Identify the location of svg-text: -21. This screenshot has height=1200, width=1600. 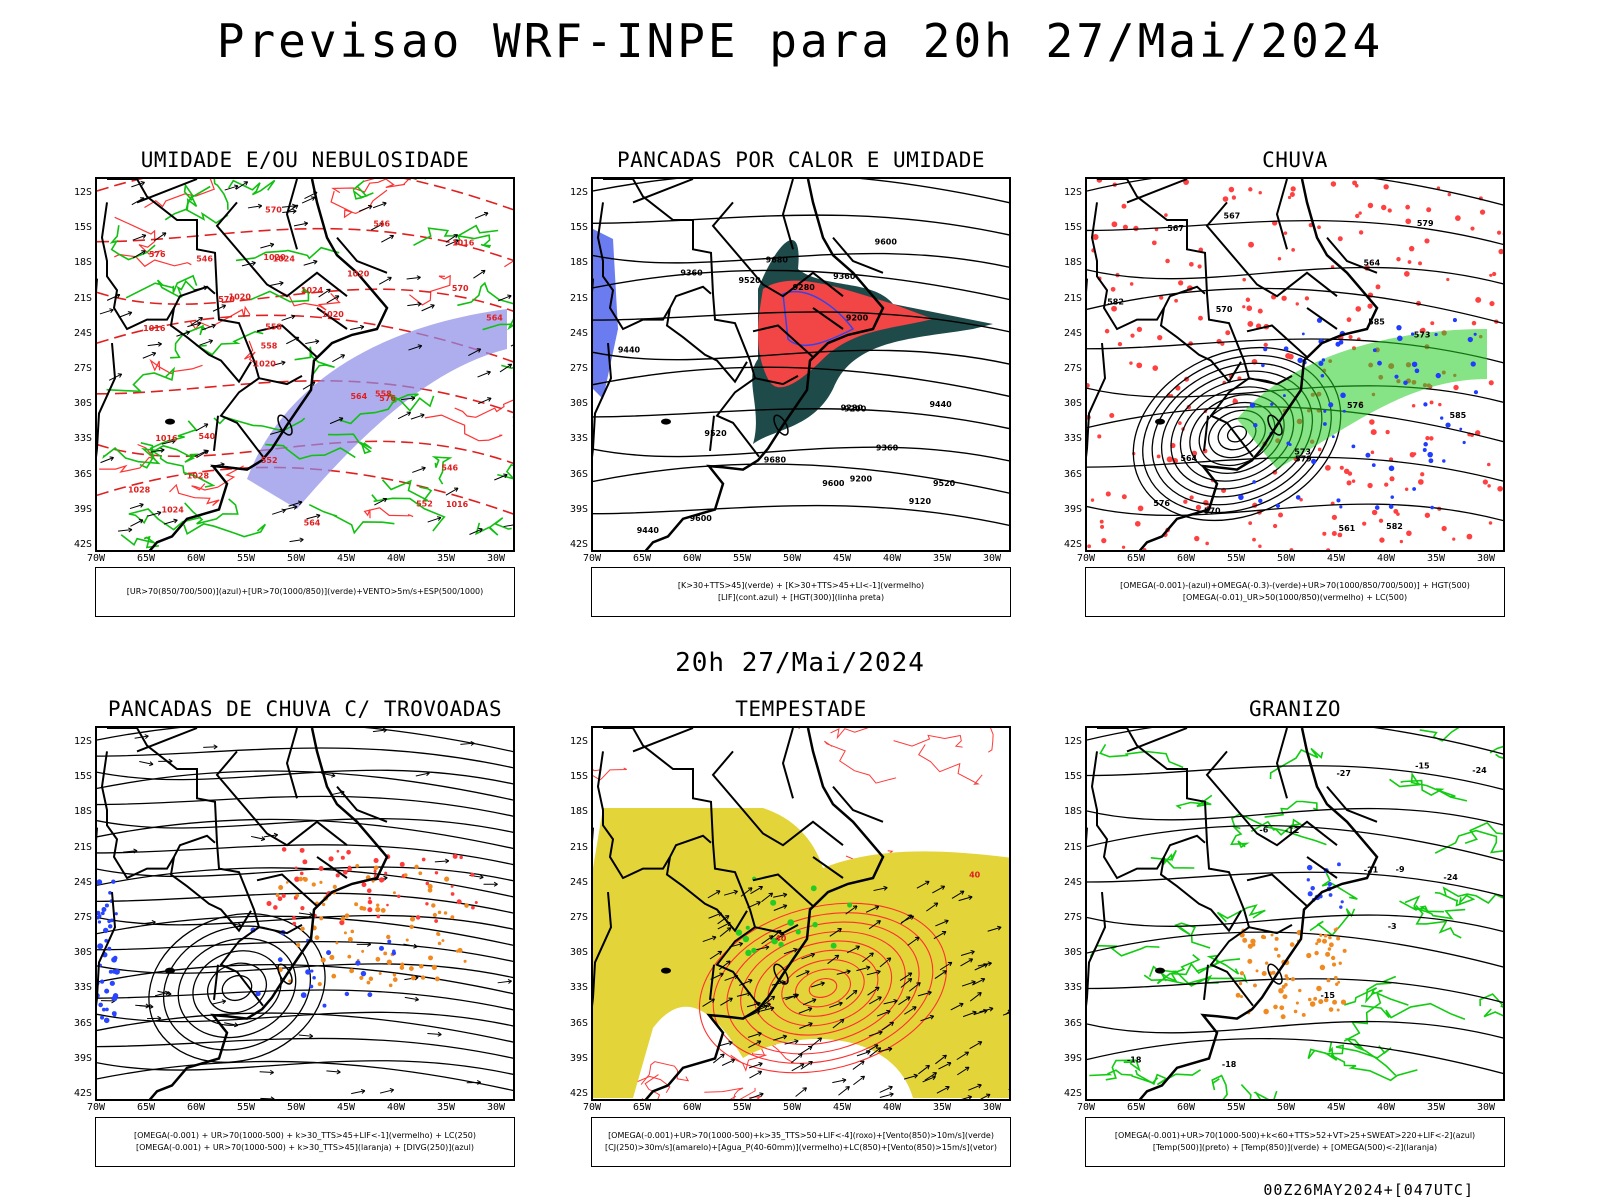
(1371, 870).